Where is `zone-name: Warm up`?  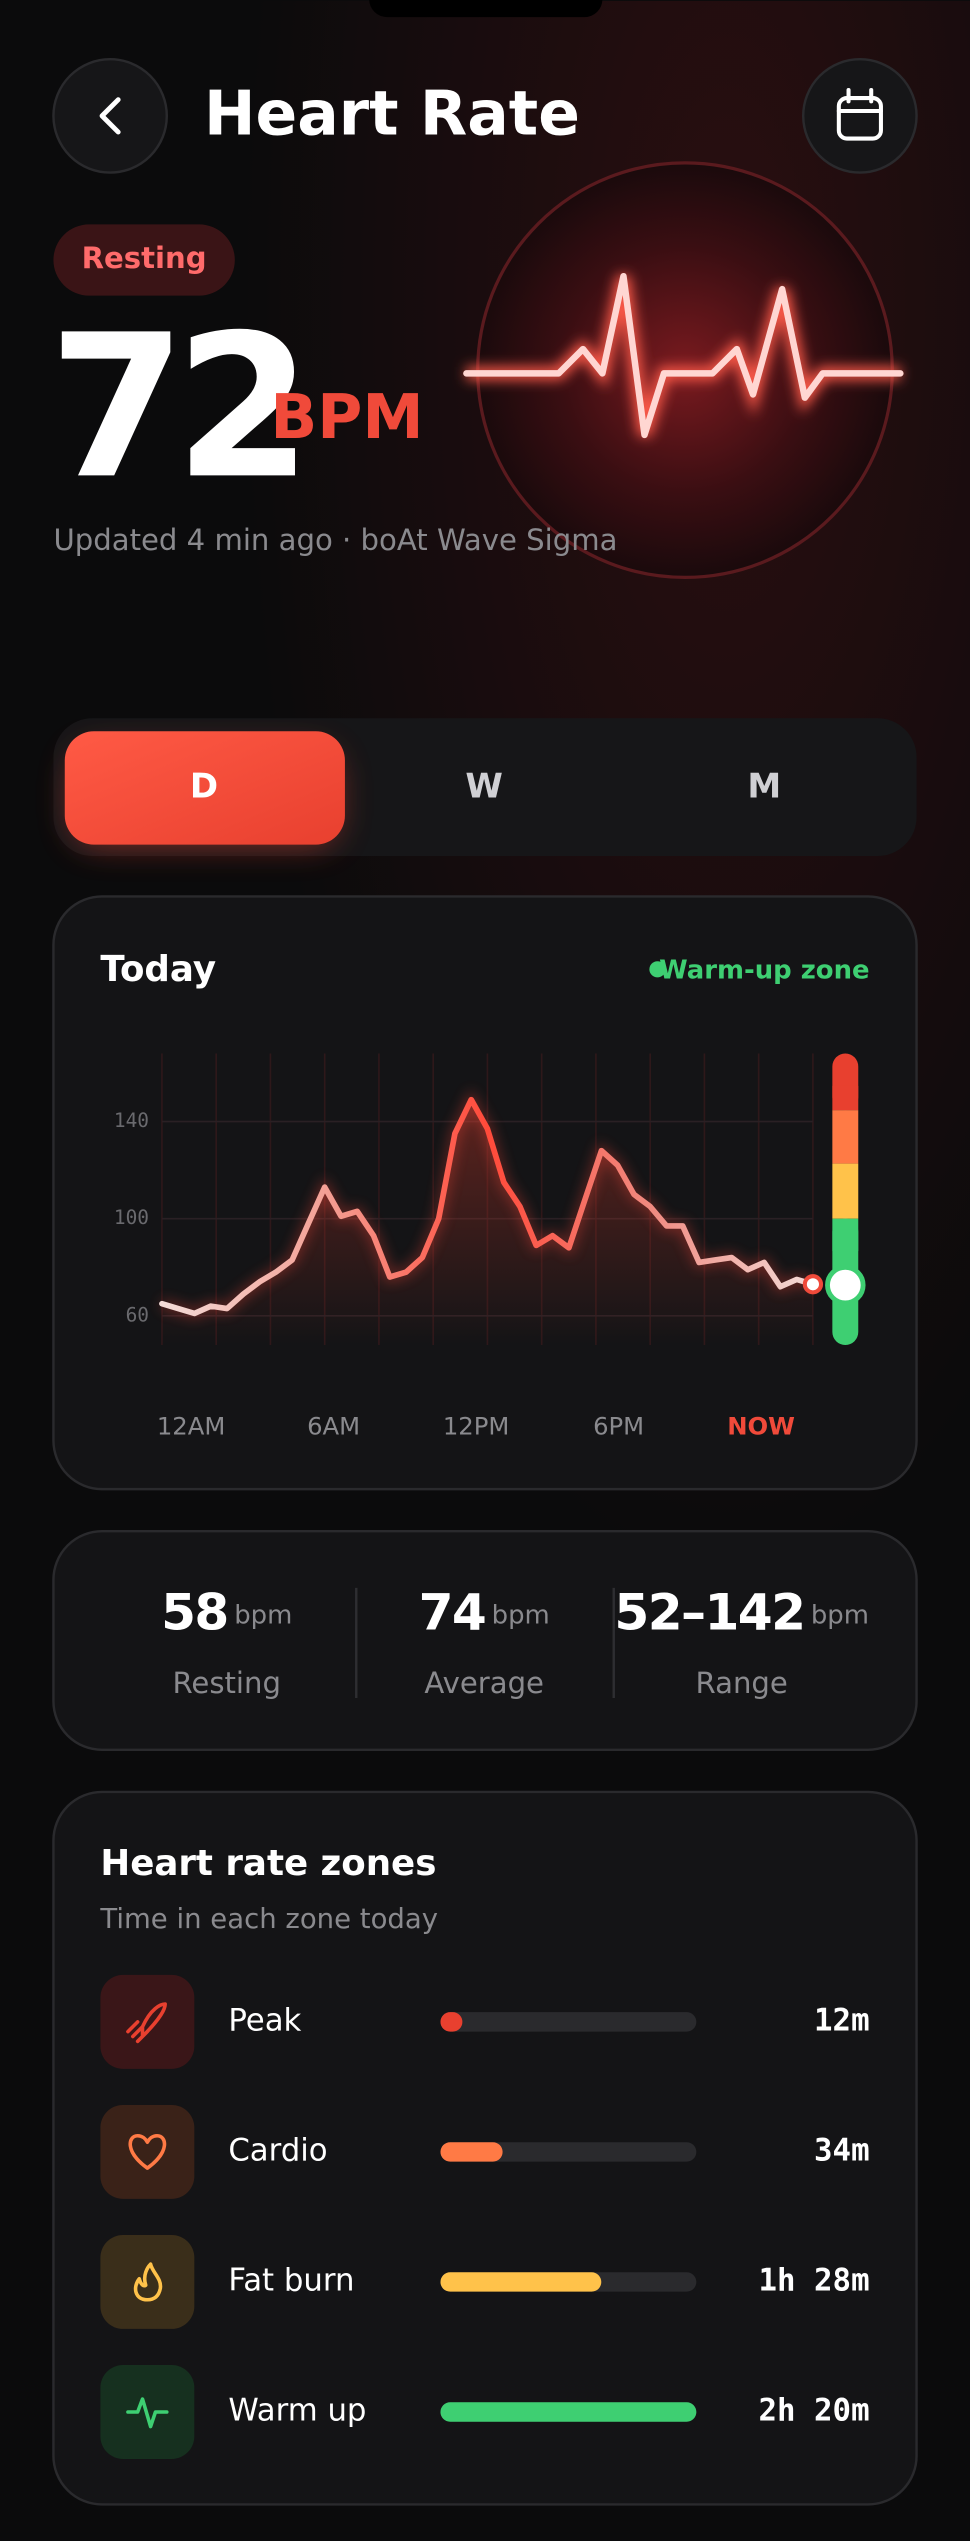
zone-name: Warm up is located at coordinates (297, 2410).